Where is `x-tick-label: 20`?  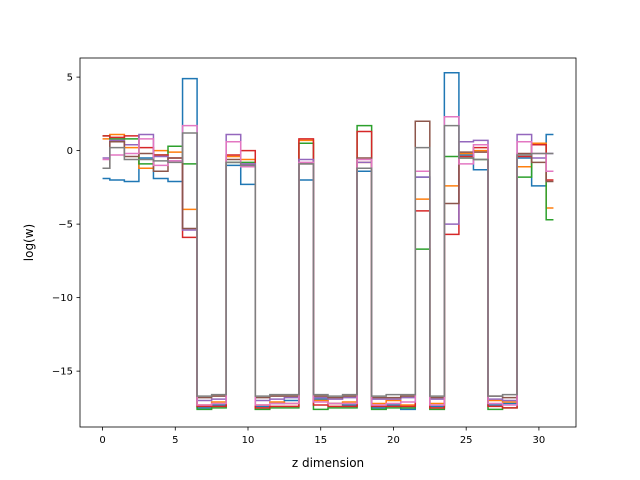
x-tick-label: 20 is located at coordinates (393, 440).